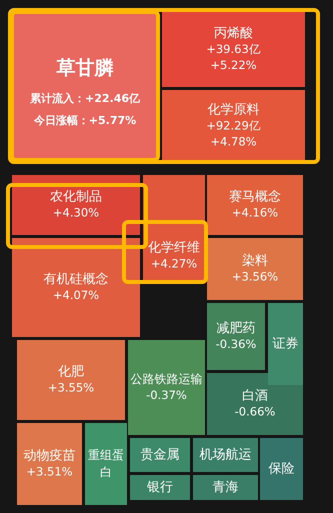 This screenshot has width=333, height=513. Describe the element at coordinates (255, 396) in the screenshot. I see `category-label: 白酒` at that location.